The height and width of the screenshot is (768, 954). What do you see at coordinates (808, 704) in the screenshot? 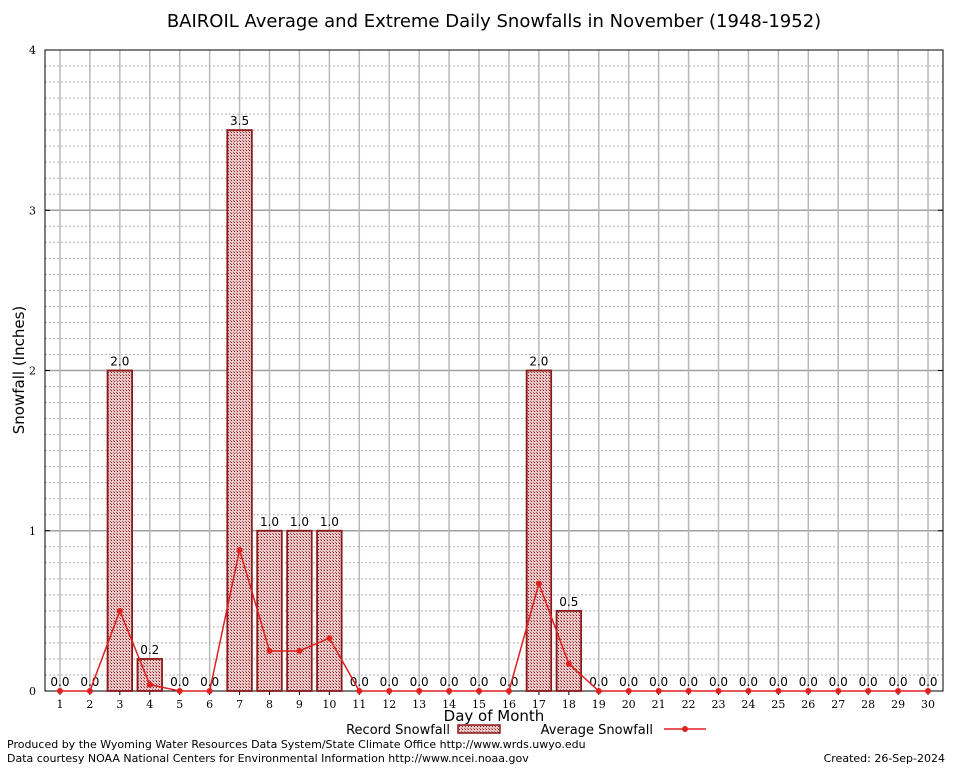
I see `x-tick-label: 26` at bounding box center [808, 704].